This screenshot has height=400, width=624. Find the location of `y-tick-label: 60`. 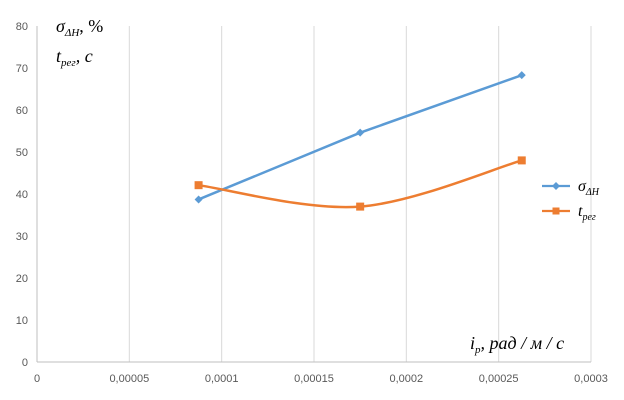

y-tick-label: 60 is located at coordinates (22, 111).